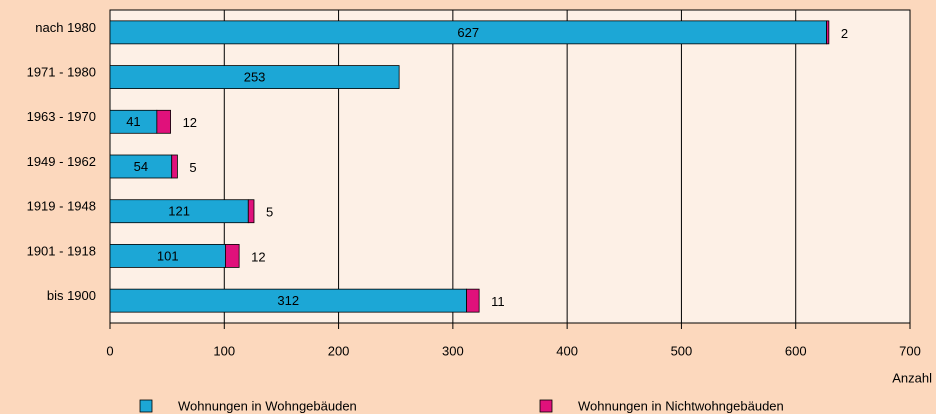 The width and height of the screenshot is (936, 414). I want to click on legend-label: Wohnungen in Wohngebäuden, so click(267, 405).